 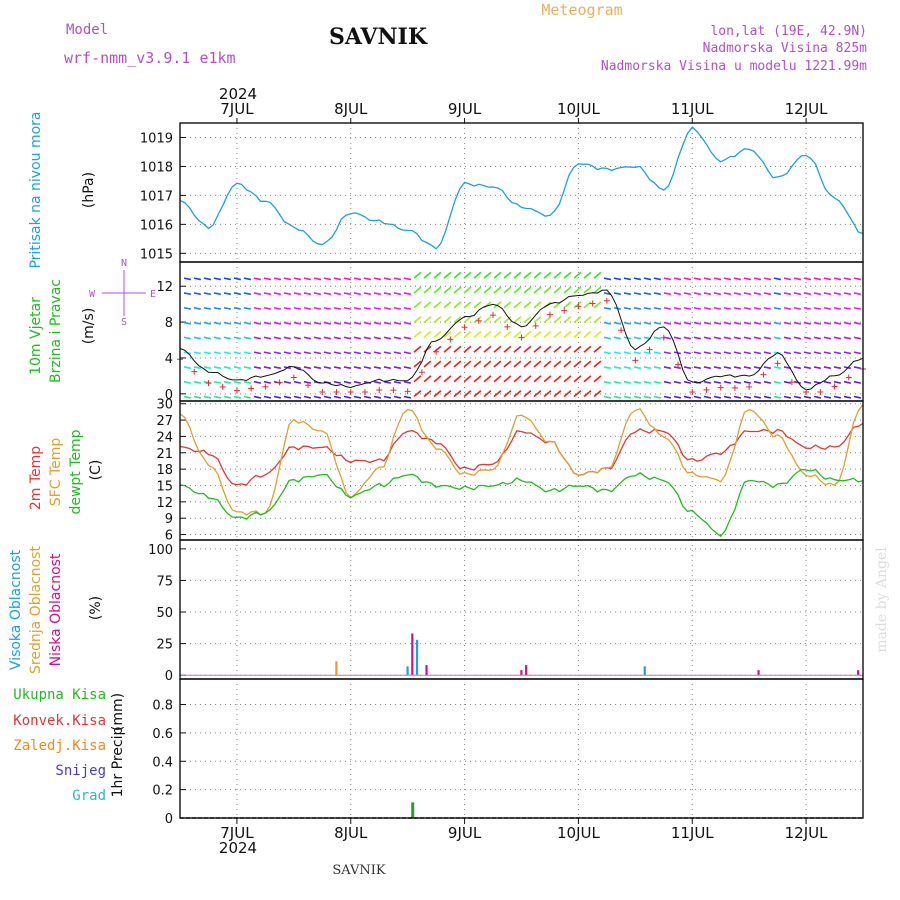 What do you see at coordinates (59, 721) in the screenshot?
I see `legend-convective-rain: Konvek.Kisa` at bounding box center [59, 721].